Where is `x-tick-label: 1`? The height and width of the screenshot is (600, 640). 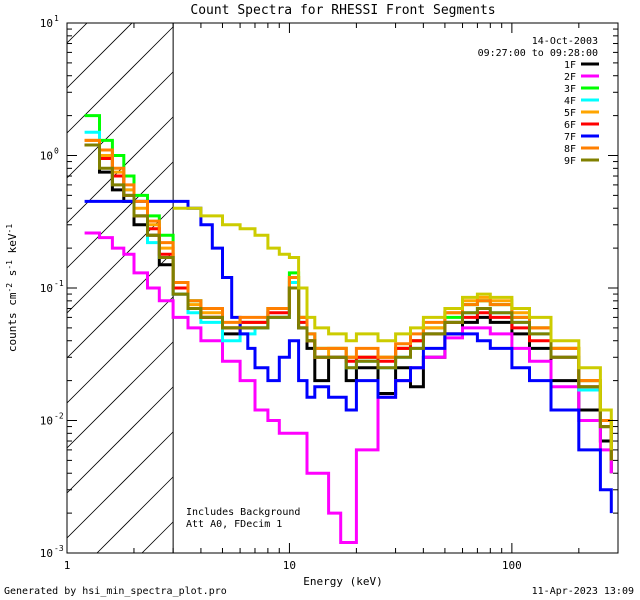
x-tick-label: 1 is located at coordinates (67, 565).